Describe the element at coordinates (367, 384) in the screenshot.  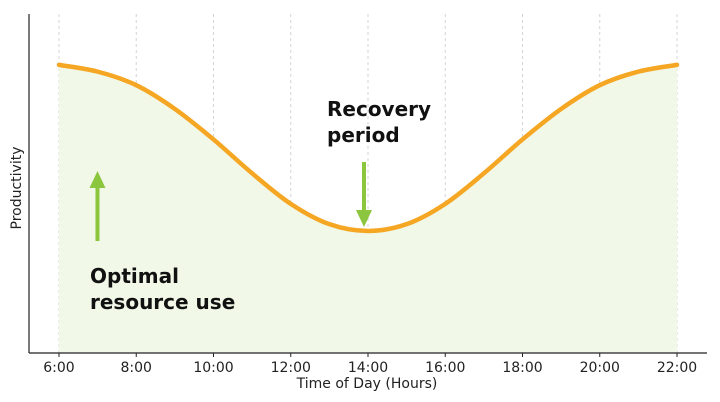
I see `x-axis-label: Time of Day (Hours)` at that location.